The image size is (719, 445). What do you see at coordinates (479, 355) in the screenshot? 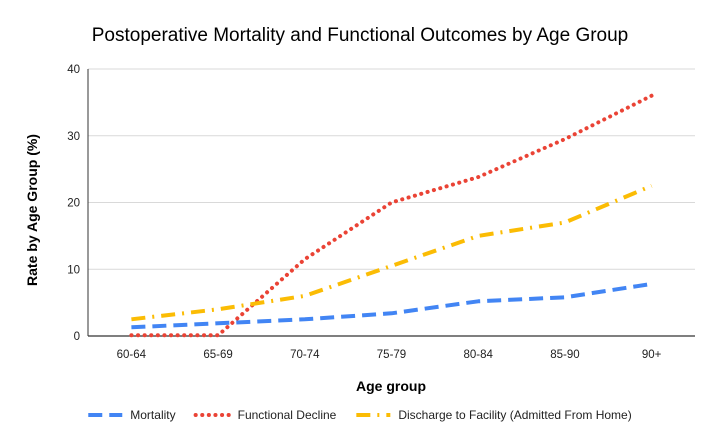
I see `x-tick-label: 80-84` at bounding box center [479, 355].